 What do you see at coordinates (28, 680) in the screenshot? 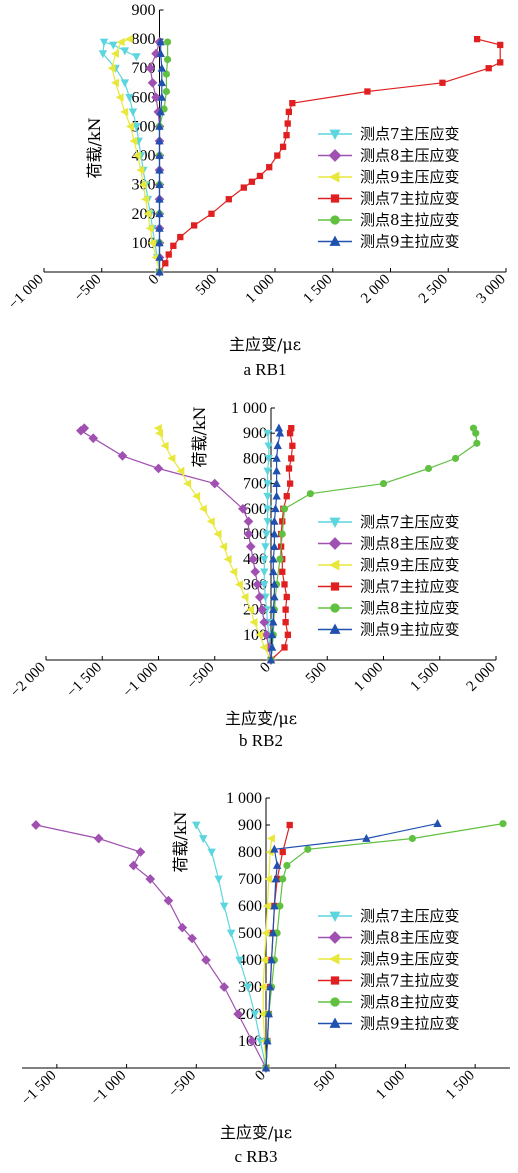
I see `x-tick-label: −2 000` at bounding box center [28, 680].